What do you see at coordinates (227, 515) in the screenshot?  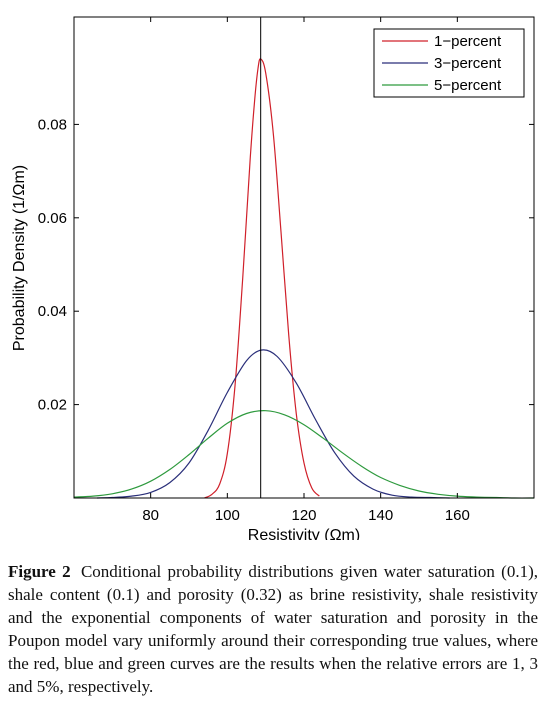 I see `x-tick-label: 100` at bounding box center [227, 515].